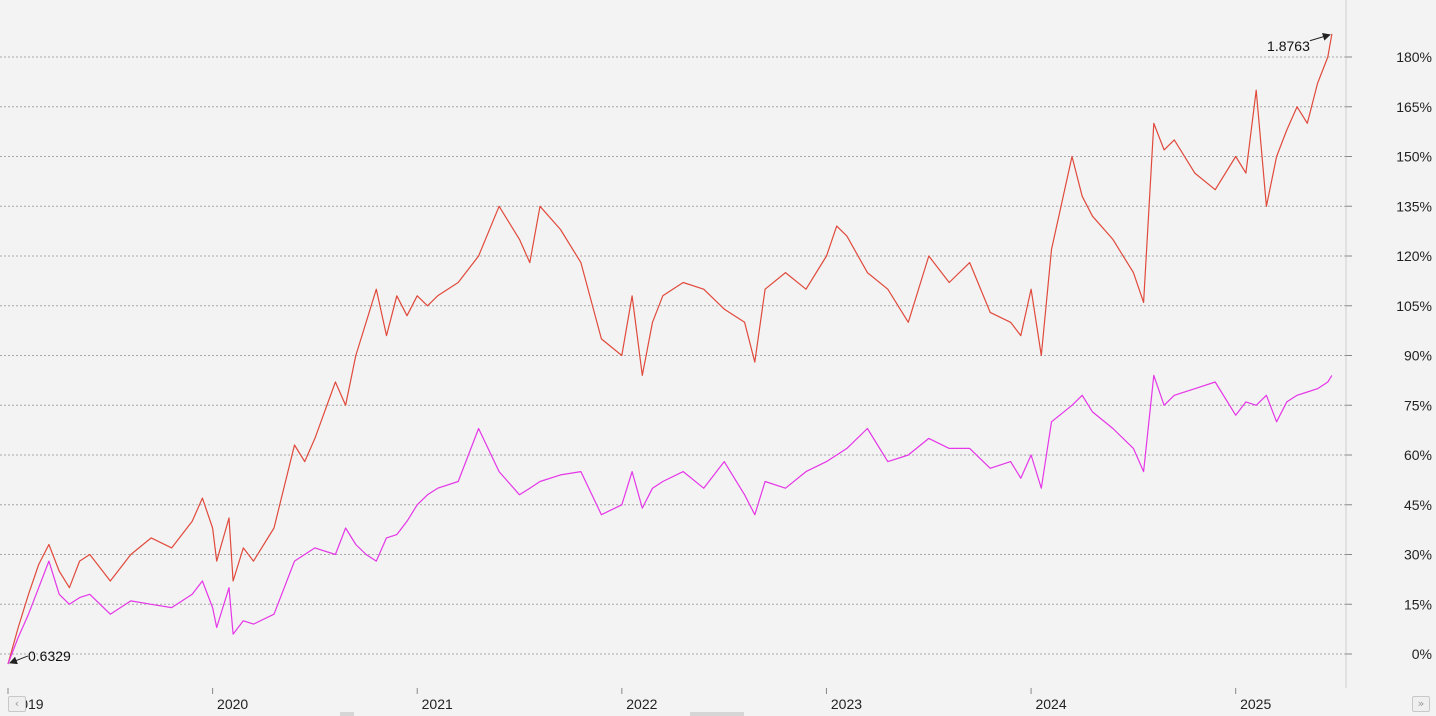 This screenshot has height=716, width=1436. Describe the element at coordinates (1418, 405) in the screenshot. I see `y-tick-label: 75%` at that location.